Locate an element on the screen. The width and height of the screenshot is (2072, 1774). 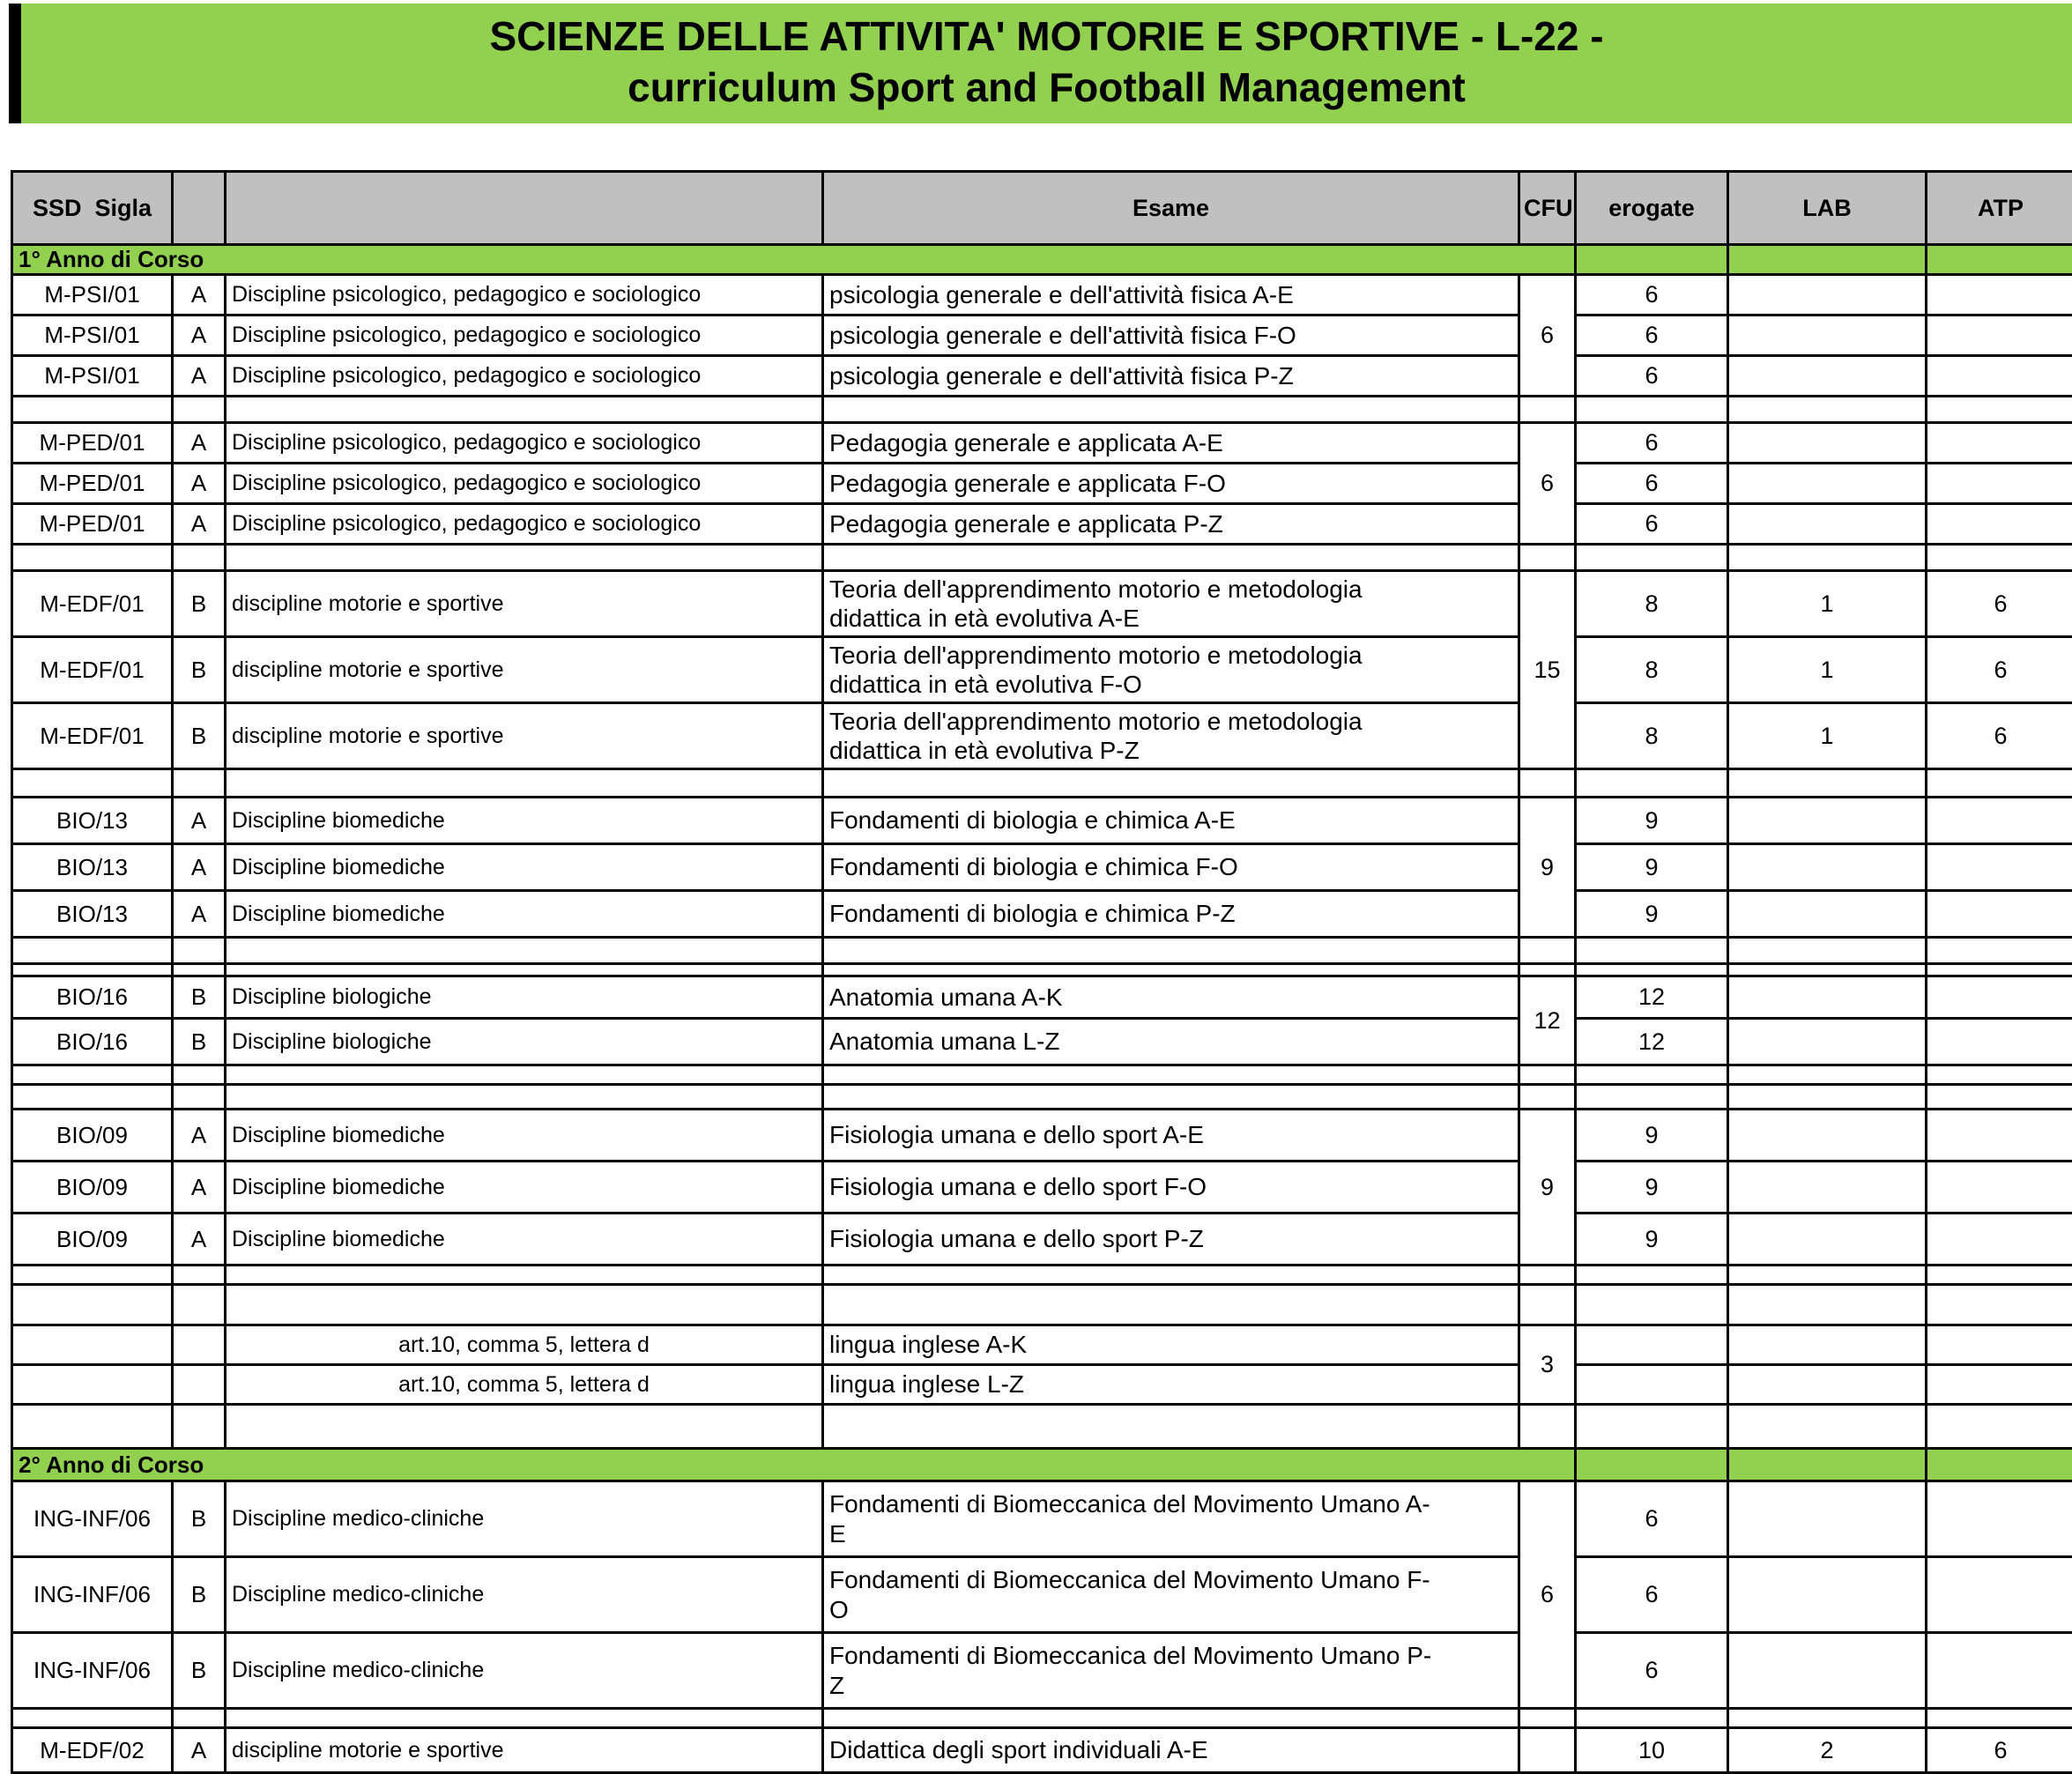
header-cfu: CFU is located at coordinates (1548, 208).